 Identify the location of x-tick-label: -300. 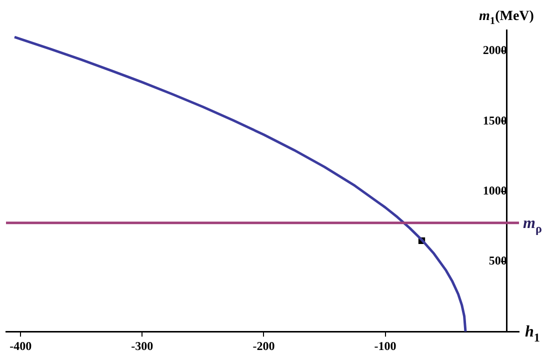
(142, 345).